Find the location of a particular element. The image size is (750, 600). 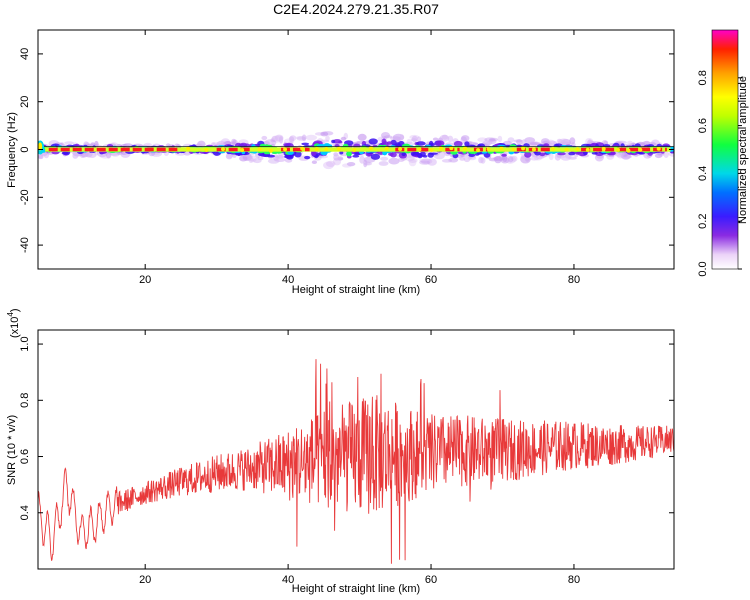

snr-scale-label: (x104) is located at coordinates (13, 323).